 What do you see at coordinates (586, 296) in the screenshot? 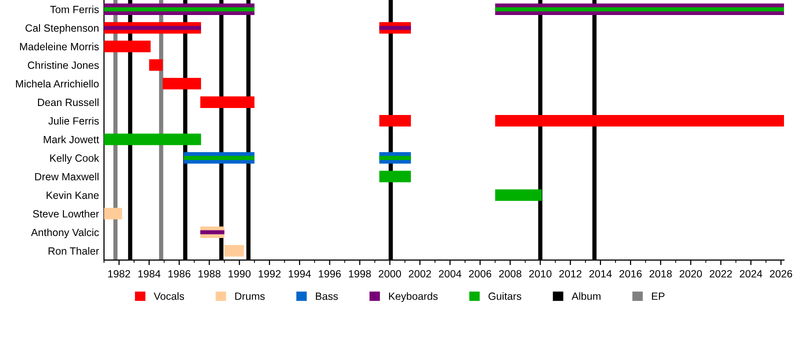
I see `legend-label: Album` at bounding box center [586, 296].